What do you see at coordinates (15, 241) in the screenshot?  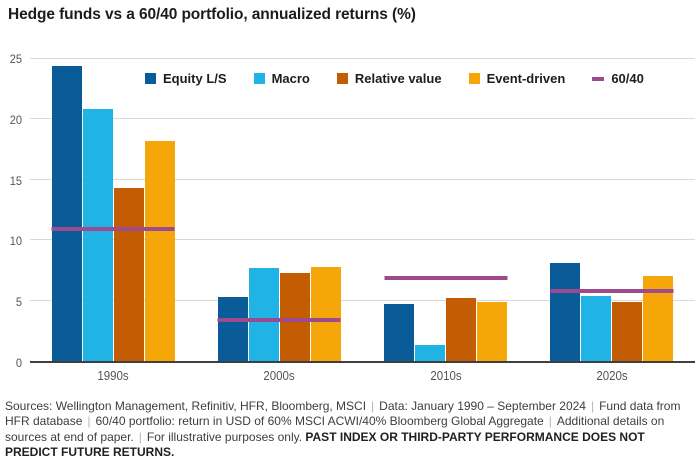 I see `y-tick-10: 10` at bounding box center [15, 241].